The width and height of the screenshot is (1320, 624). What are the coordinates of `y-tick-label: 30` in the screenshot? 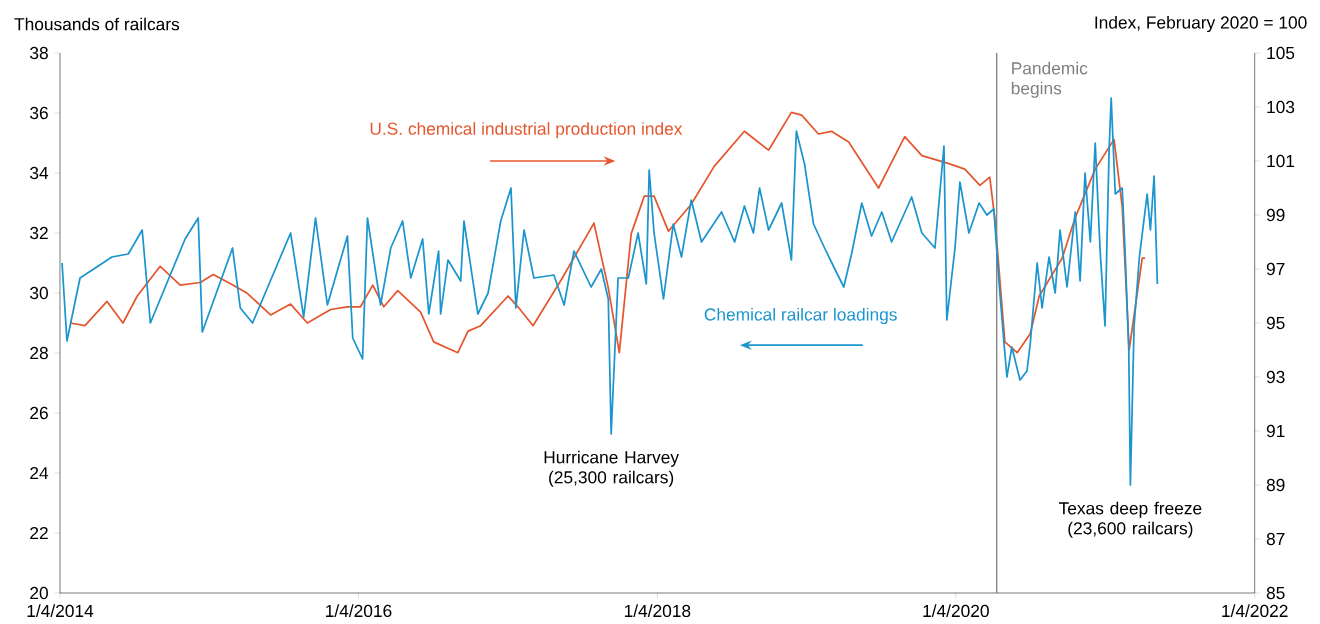 It's located at (39, 293).